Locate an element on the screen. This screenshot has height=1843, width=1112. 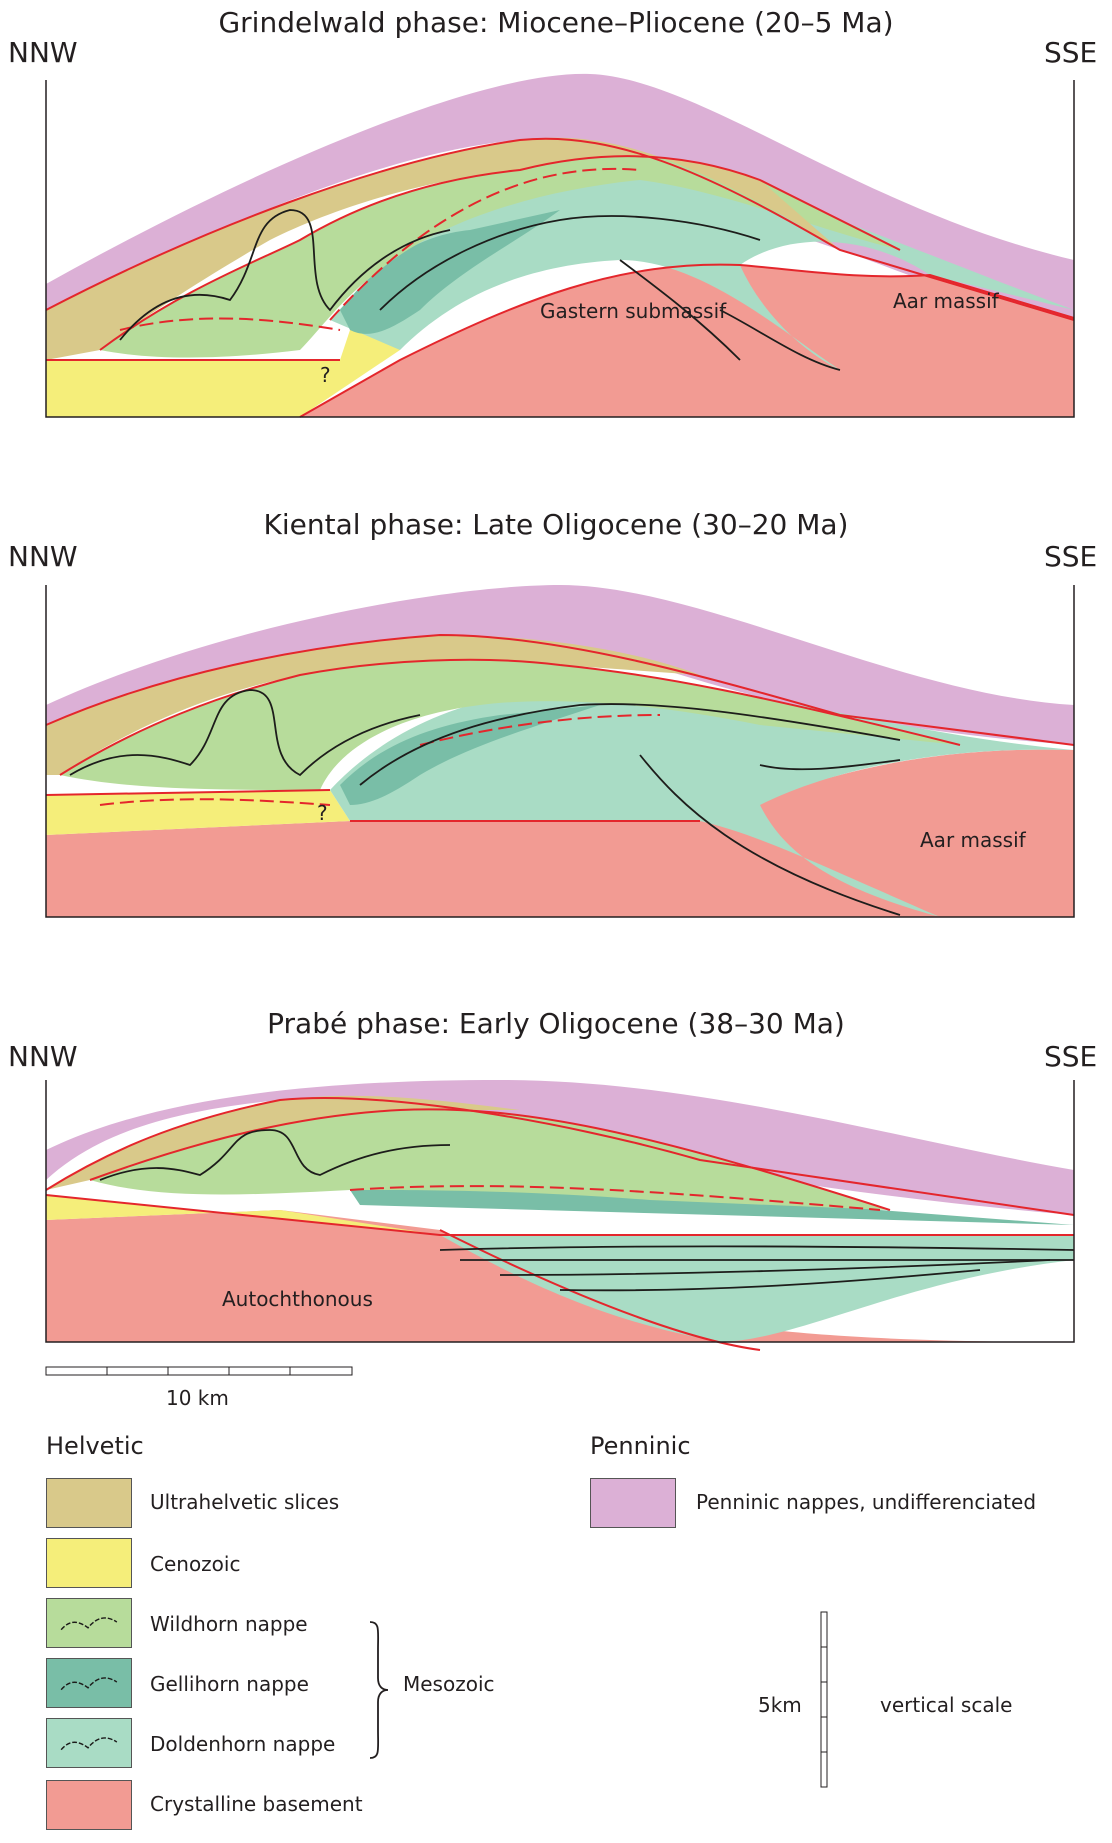
panel-1-ultrahelvetic-slices is located at coordinates (443, 248).